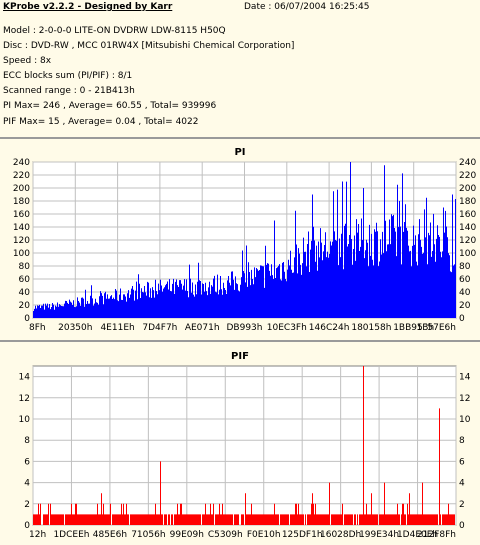 This screenshot has height=545, width=480. What do you see at coordinates (110, 535) in the screenshot?
I see `x-tick-label: 485E6h` at bounding box center [110, 535].